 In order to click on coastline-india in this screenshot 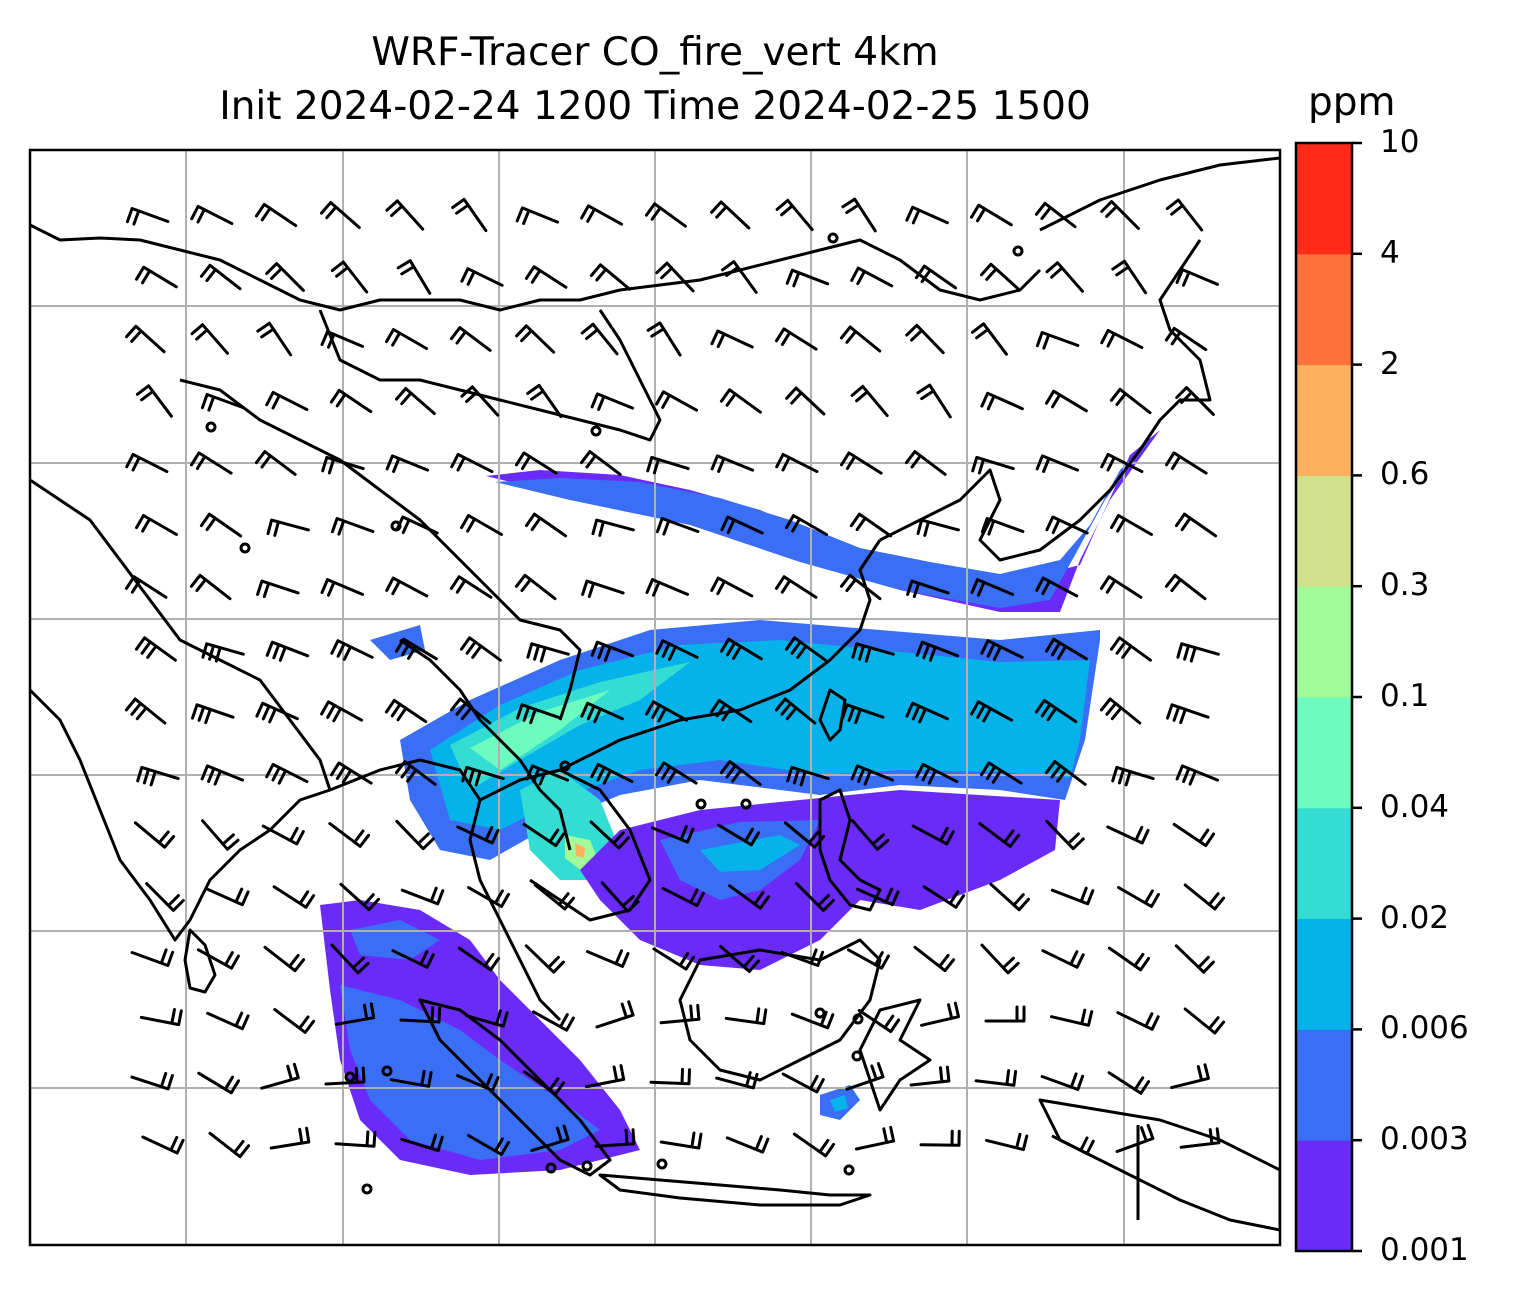, I will do `click(181, 710)`.